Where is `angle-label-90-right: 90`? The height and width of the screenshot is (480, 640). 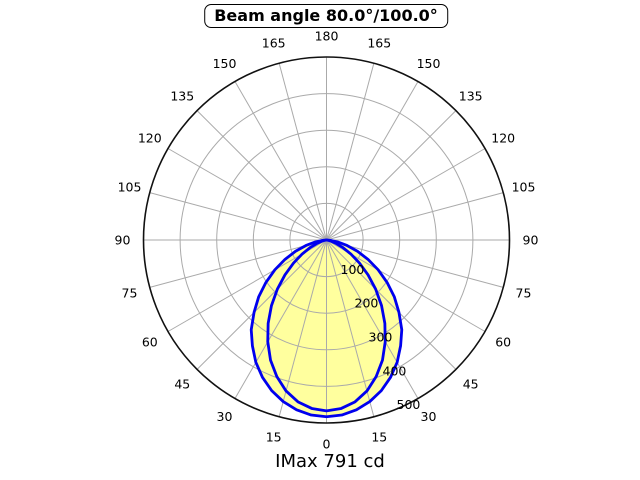
angle-label-90-right: 90 is located at coordinates (531, 240).